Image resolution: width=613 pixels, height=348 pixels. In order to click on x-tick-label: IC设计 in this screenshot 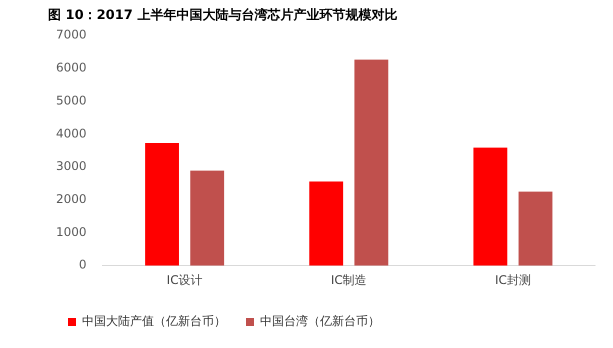, I will do `click(184, 279)`.